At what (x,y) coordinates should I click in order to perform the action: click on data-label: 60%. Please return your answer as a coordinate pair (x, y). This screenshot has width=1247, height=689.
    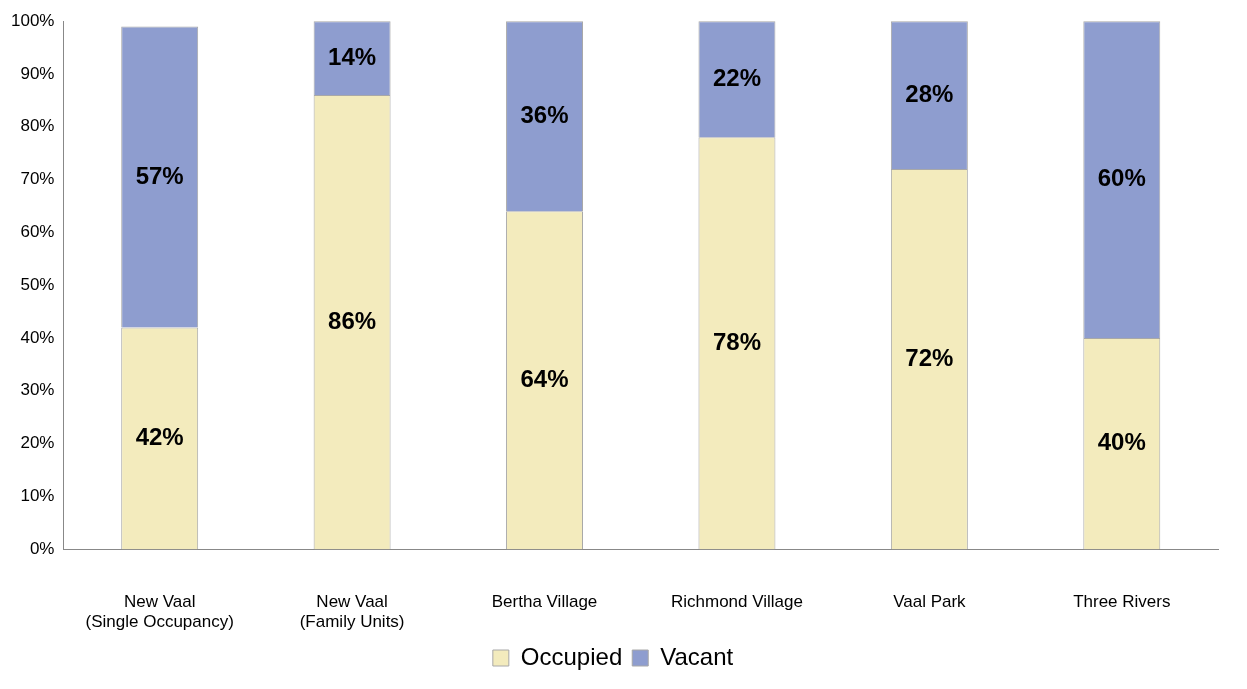
    Looking at the image, I should click on (1121, 178).